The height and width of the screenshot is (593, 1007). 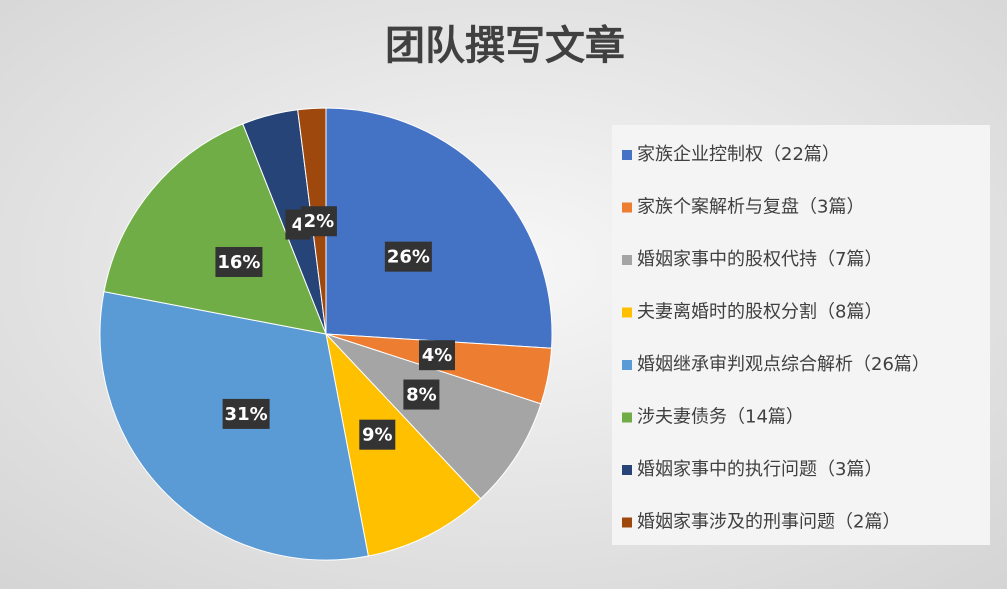 What do you see at coordinates (505, 46) in the screenshot?
I see `chart-title: 团队撰写文章` at bounding box center [505, 46].